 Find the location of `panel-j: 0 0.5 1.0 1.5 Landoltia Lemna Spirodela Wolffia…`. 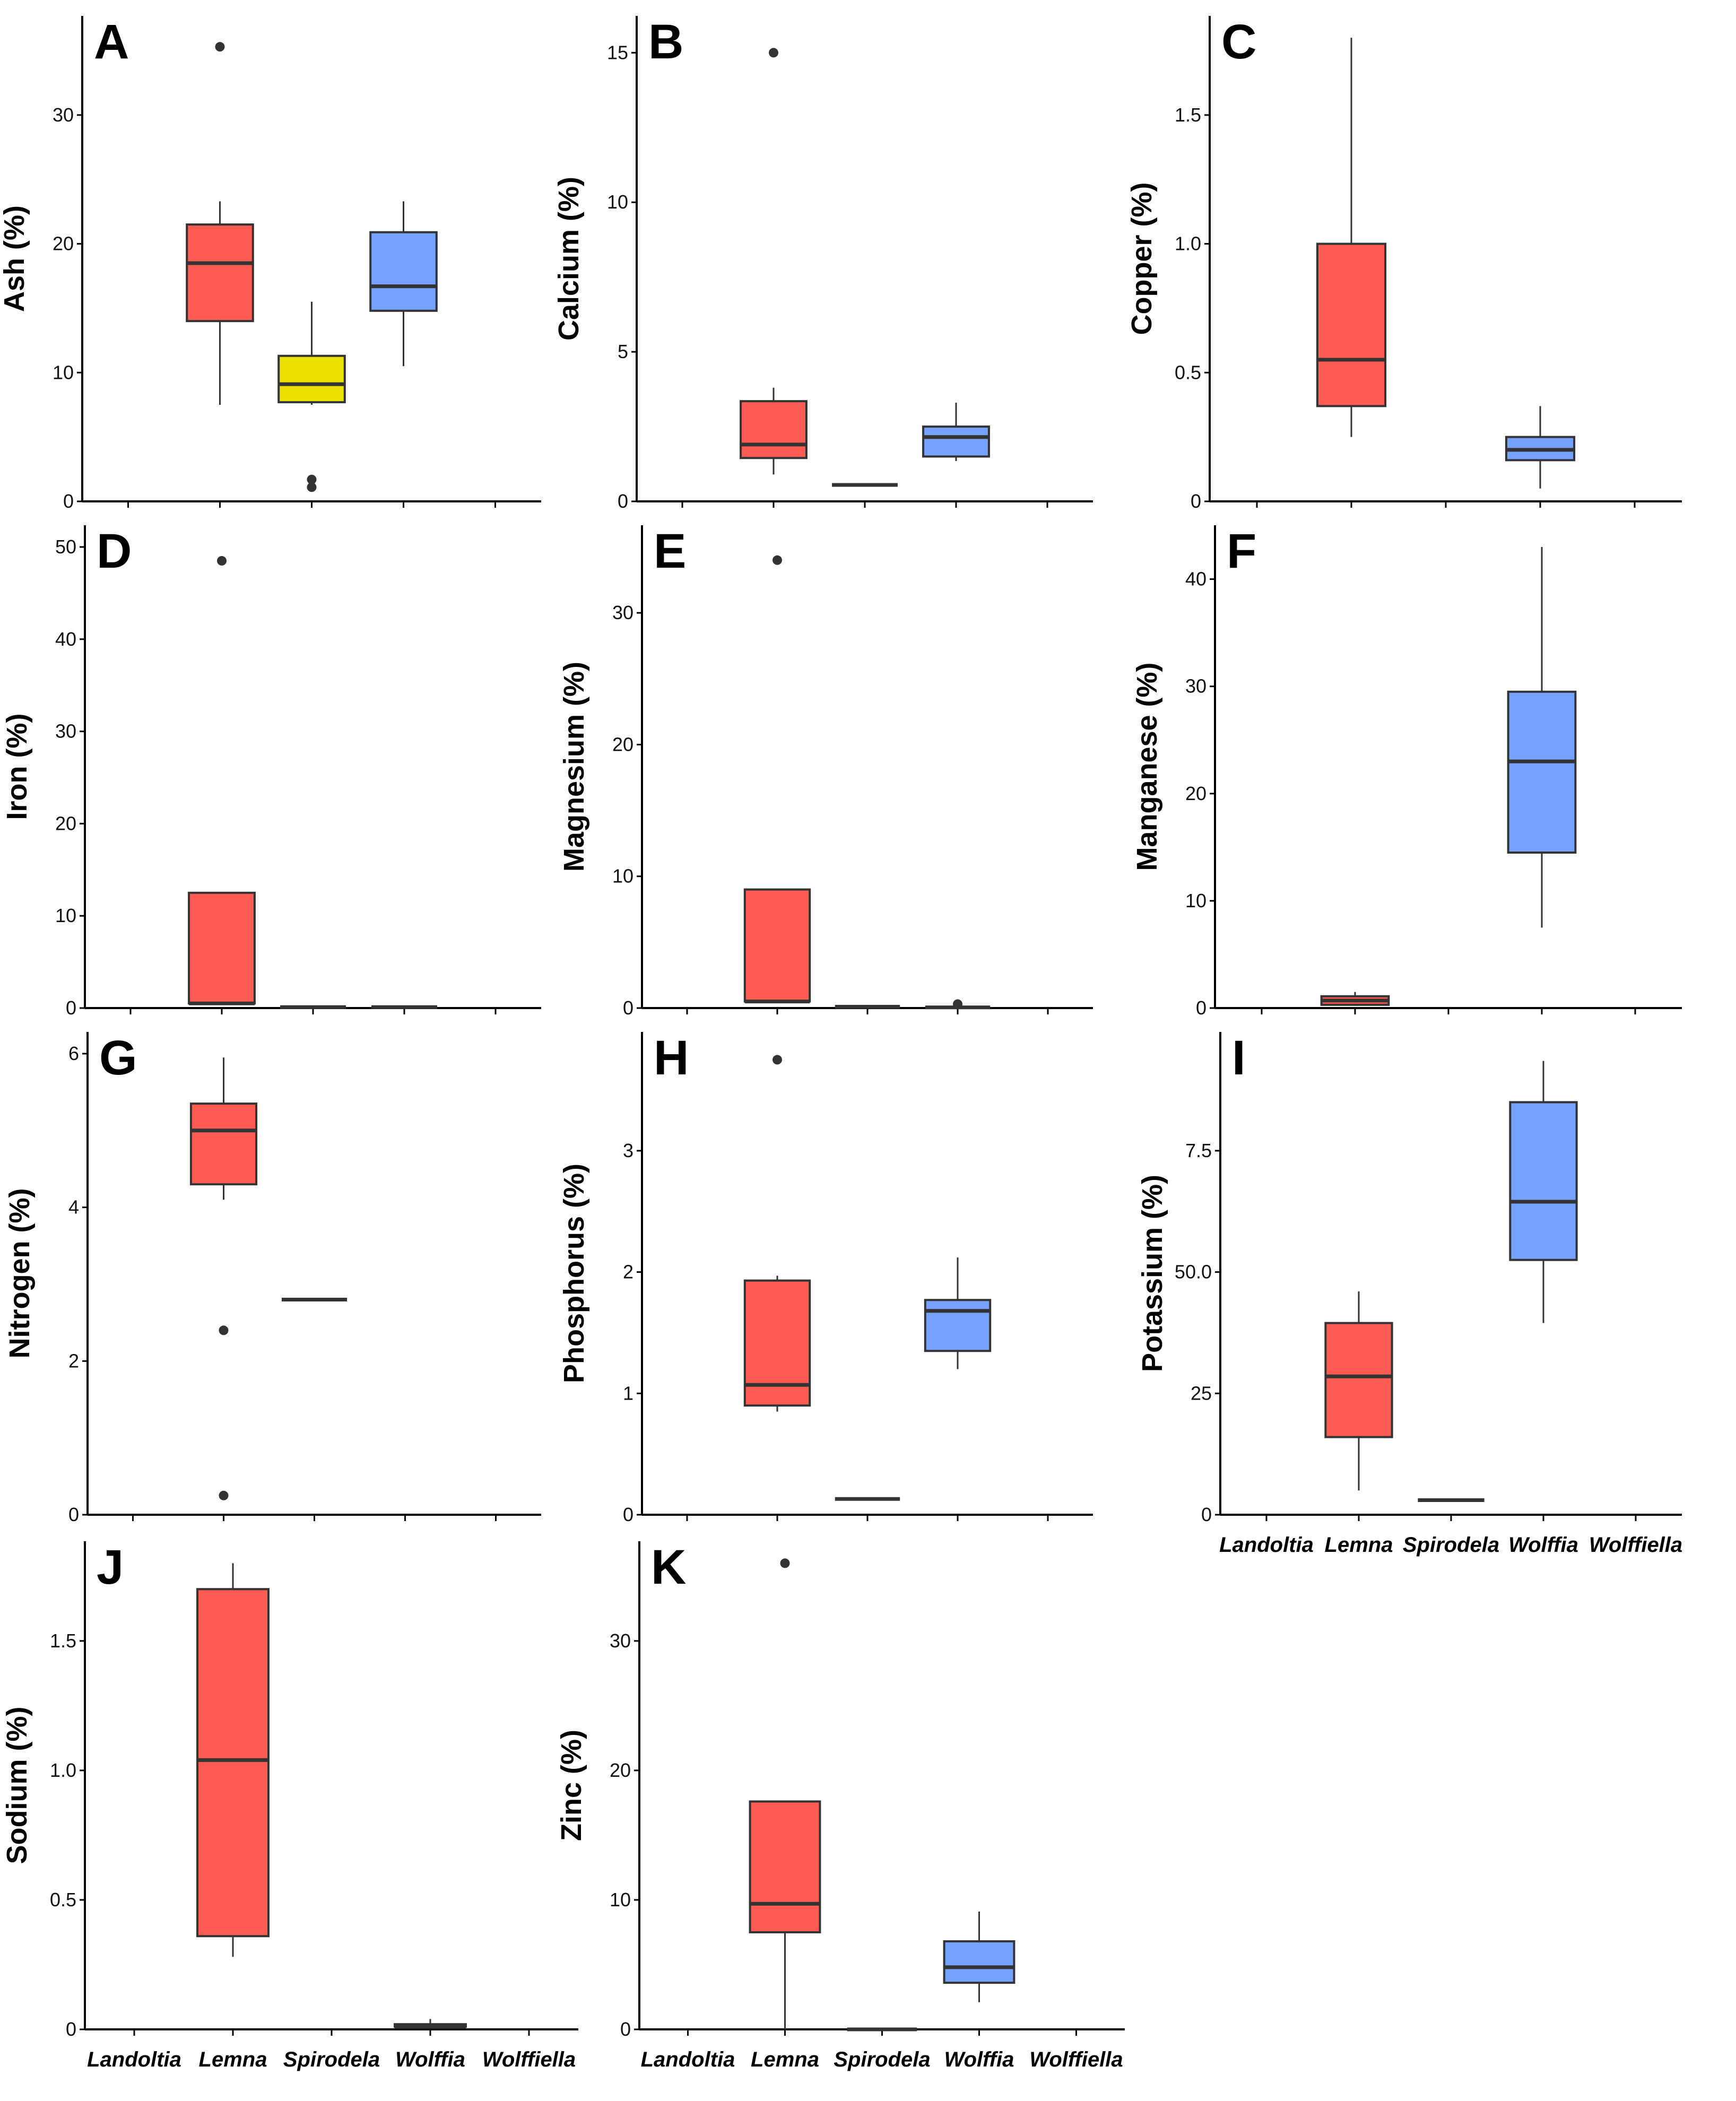

panel-j: 0 0.5 1.0 1.5 Landoltia Lemna Spirodela Wolffia… is located at coordinates (289, 1805).